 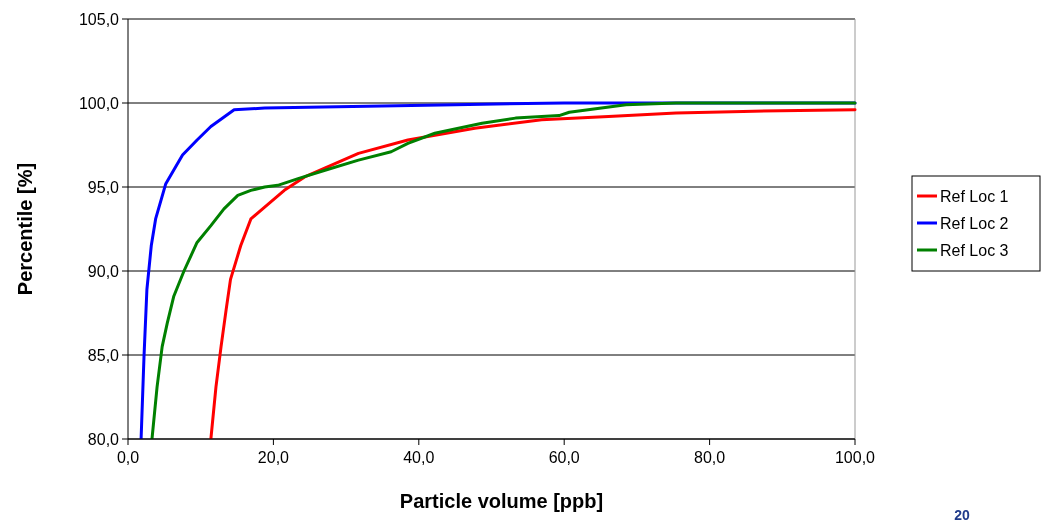 I want to click on y-tick-label: 95,0, so click(x=103, y=187).